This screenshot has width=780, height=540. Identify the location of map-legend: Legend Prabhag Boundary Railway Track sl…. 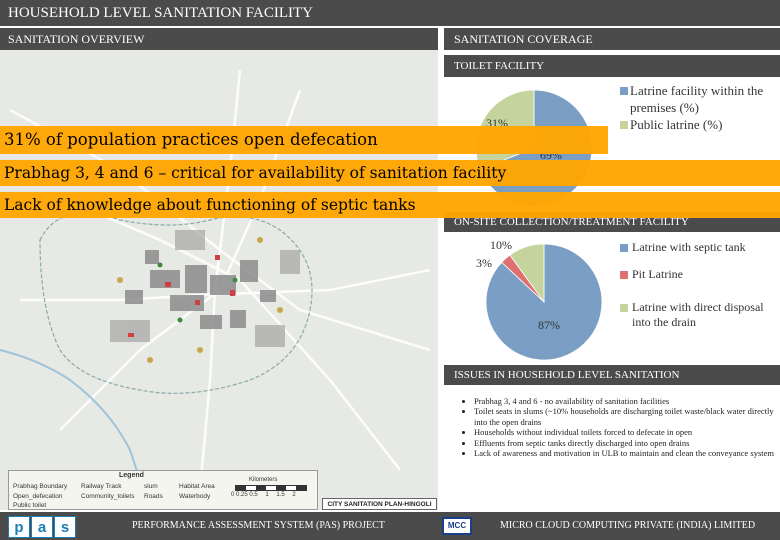
(163, 490).